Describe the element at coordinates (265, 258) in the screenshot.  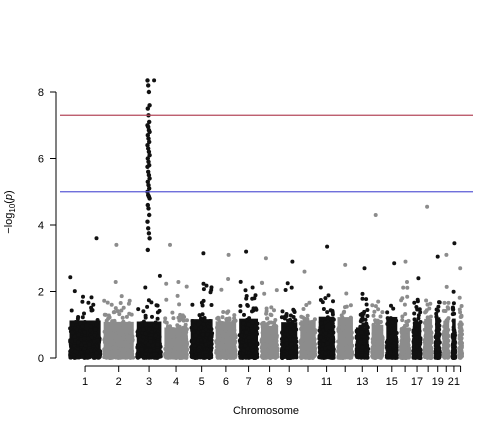
I see `chromosome-8-top-point` at that location.